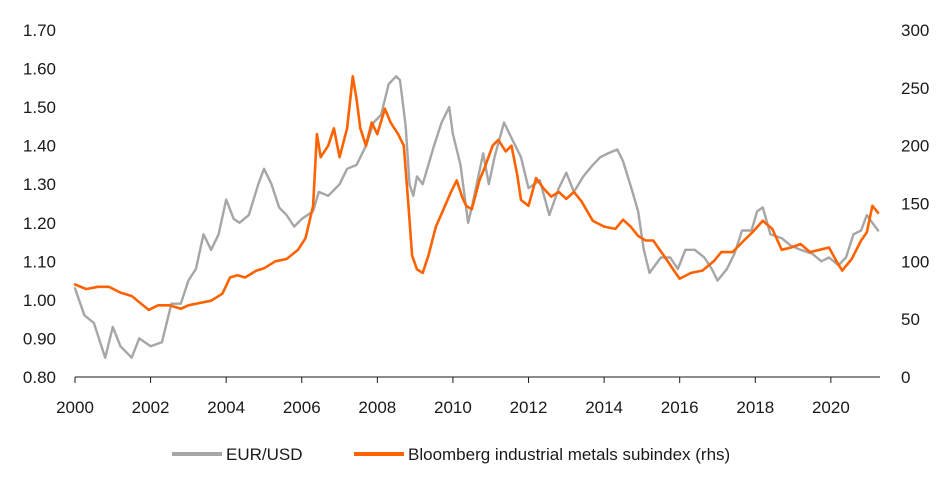 The image size is (952, 491). What do you see at coordinates (604, 407) in the screenshot?
I see `x-tick-label: 2014` at bounding box center [604, 407].